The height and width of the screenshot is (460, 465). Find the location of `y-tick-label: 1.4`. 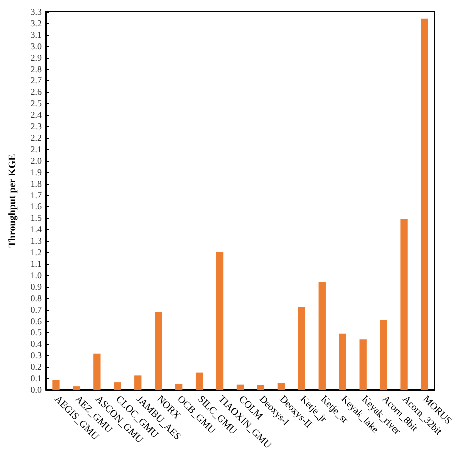

y-tick-label: 1.4 is located at coordinates (36, 229).